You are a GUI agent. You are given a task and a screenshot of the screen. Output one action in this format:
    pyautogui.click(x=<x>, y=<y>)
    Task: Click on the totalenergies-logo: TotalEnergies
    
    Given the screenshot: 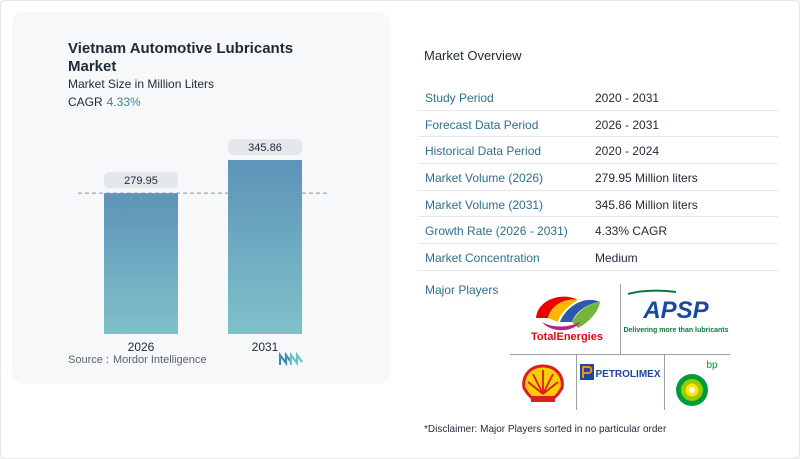 What is the action you would take?
    pyautogui.click(x=567, y=319)
    